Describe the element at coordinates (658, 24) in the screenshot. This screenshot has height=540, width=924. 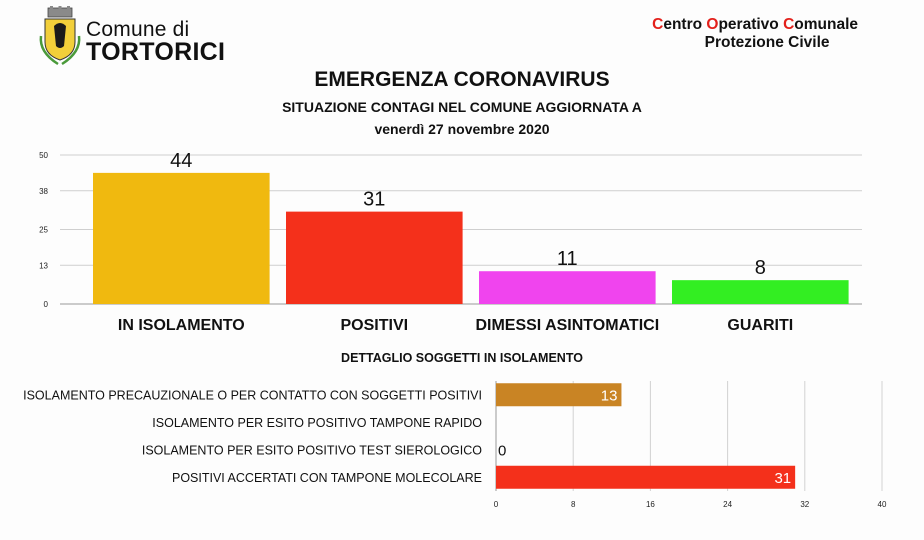
I see `coc-line1-part-0: C` at that location.